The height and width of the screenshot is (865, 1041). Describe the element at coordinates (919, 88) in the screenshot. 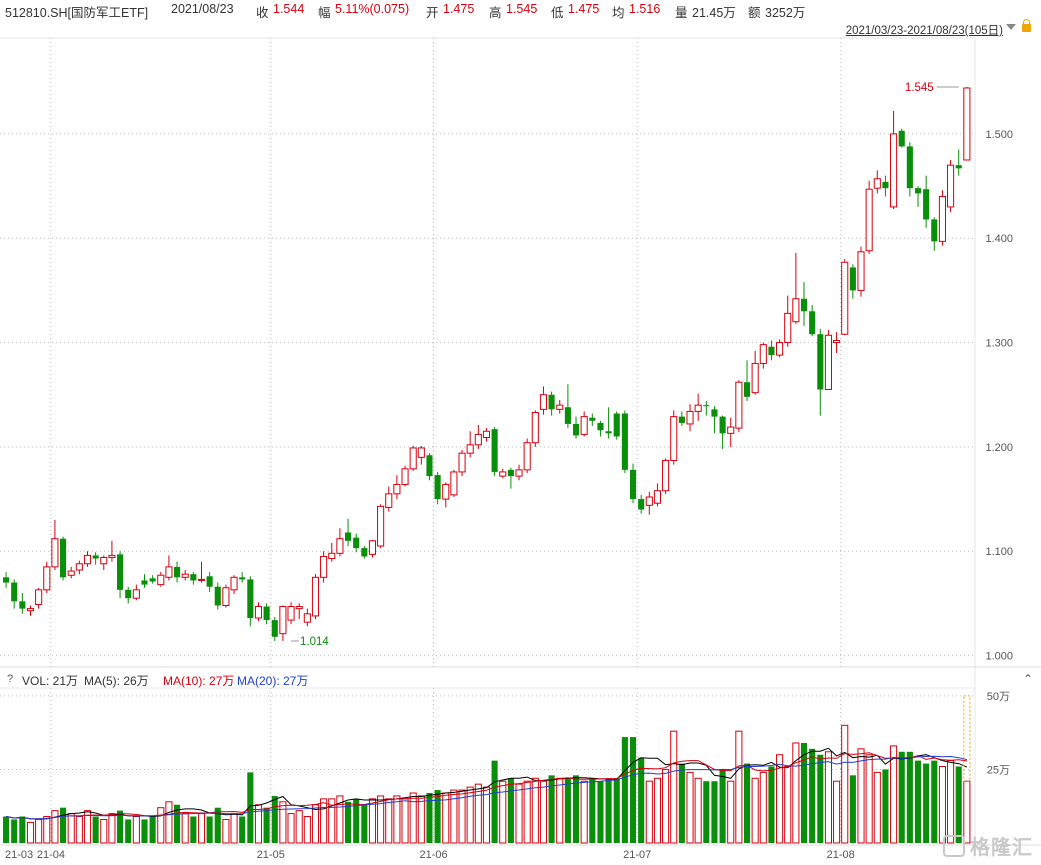

I see `high-annotation: 1.545` at that location.